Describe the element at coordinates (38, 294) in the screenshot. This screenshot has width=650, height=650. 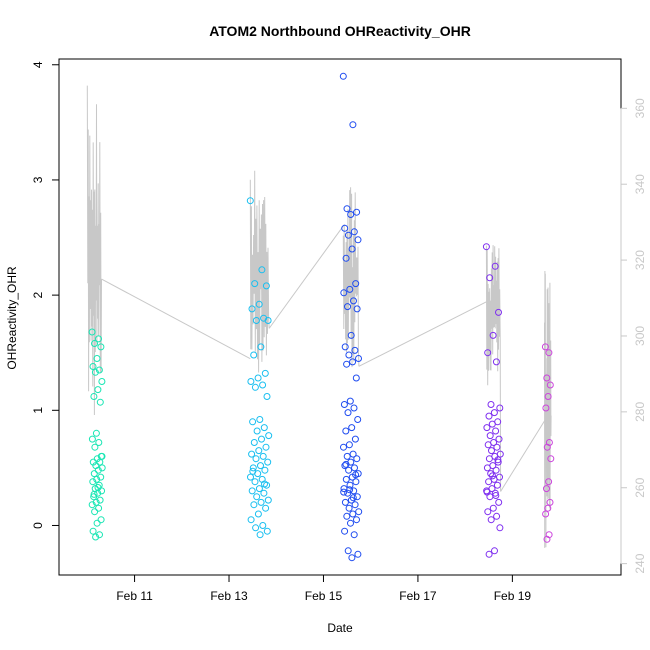
I see `y-tick-label: 2` at that location.